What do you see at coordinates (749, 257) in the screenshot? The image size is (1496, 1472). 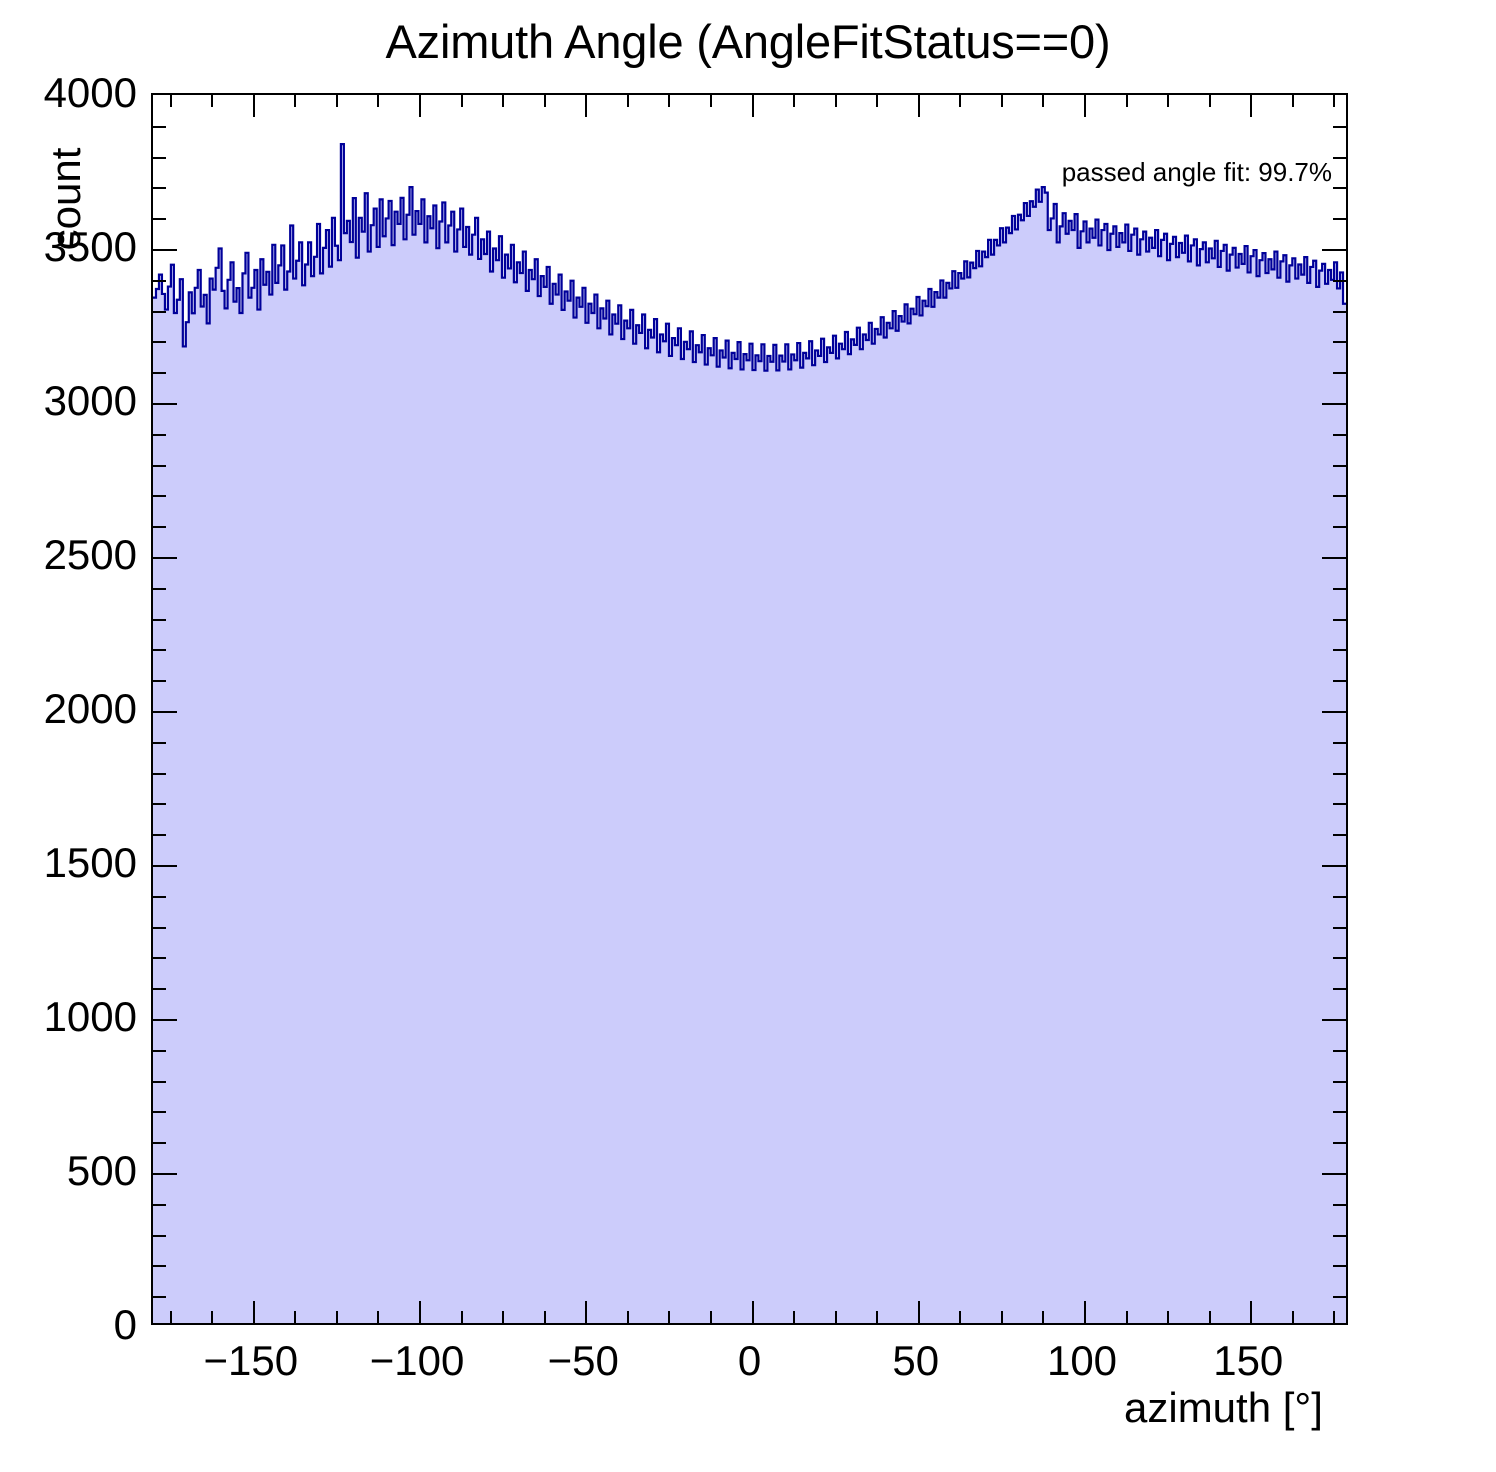 I see `histogram-outline` at bounding box center [749, 257].